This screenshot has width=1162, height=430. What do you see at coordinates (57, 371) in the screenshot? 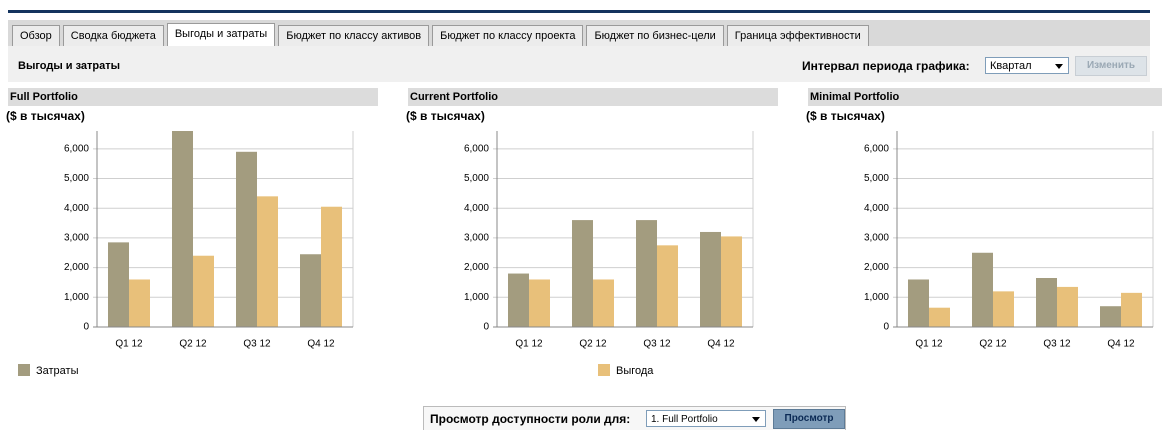
I see `legend-label: Затраты` at bounding box center [57, 371].